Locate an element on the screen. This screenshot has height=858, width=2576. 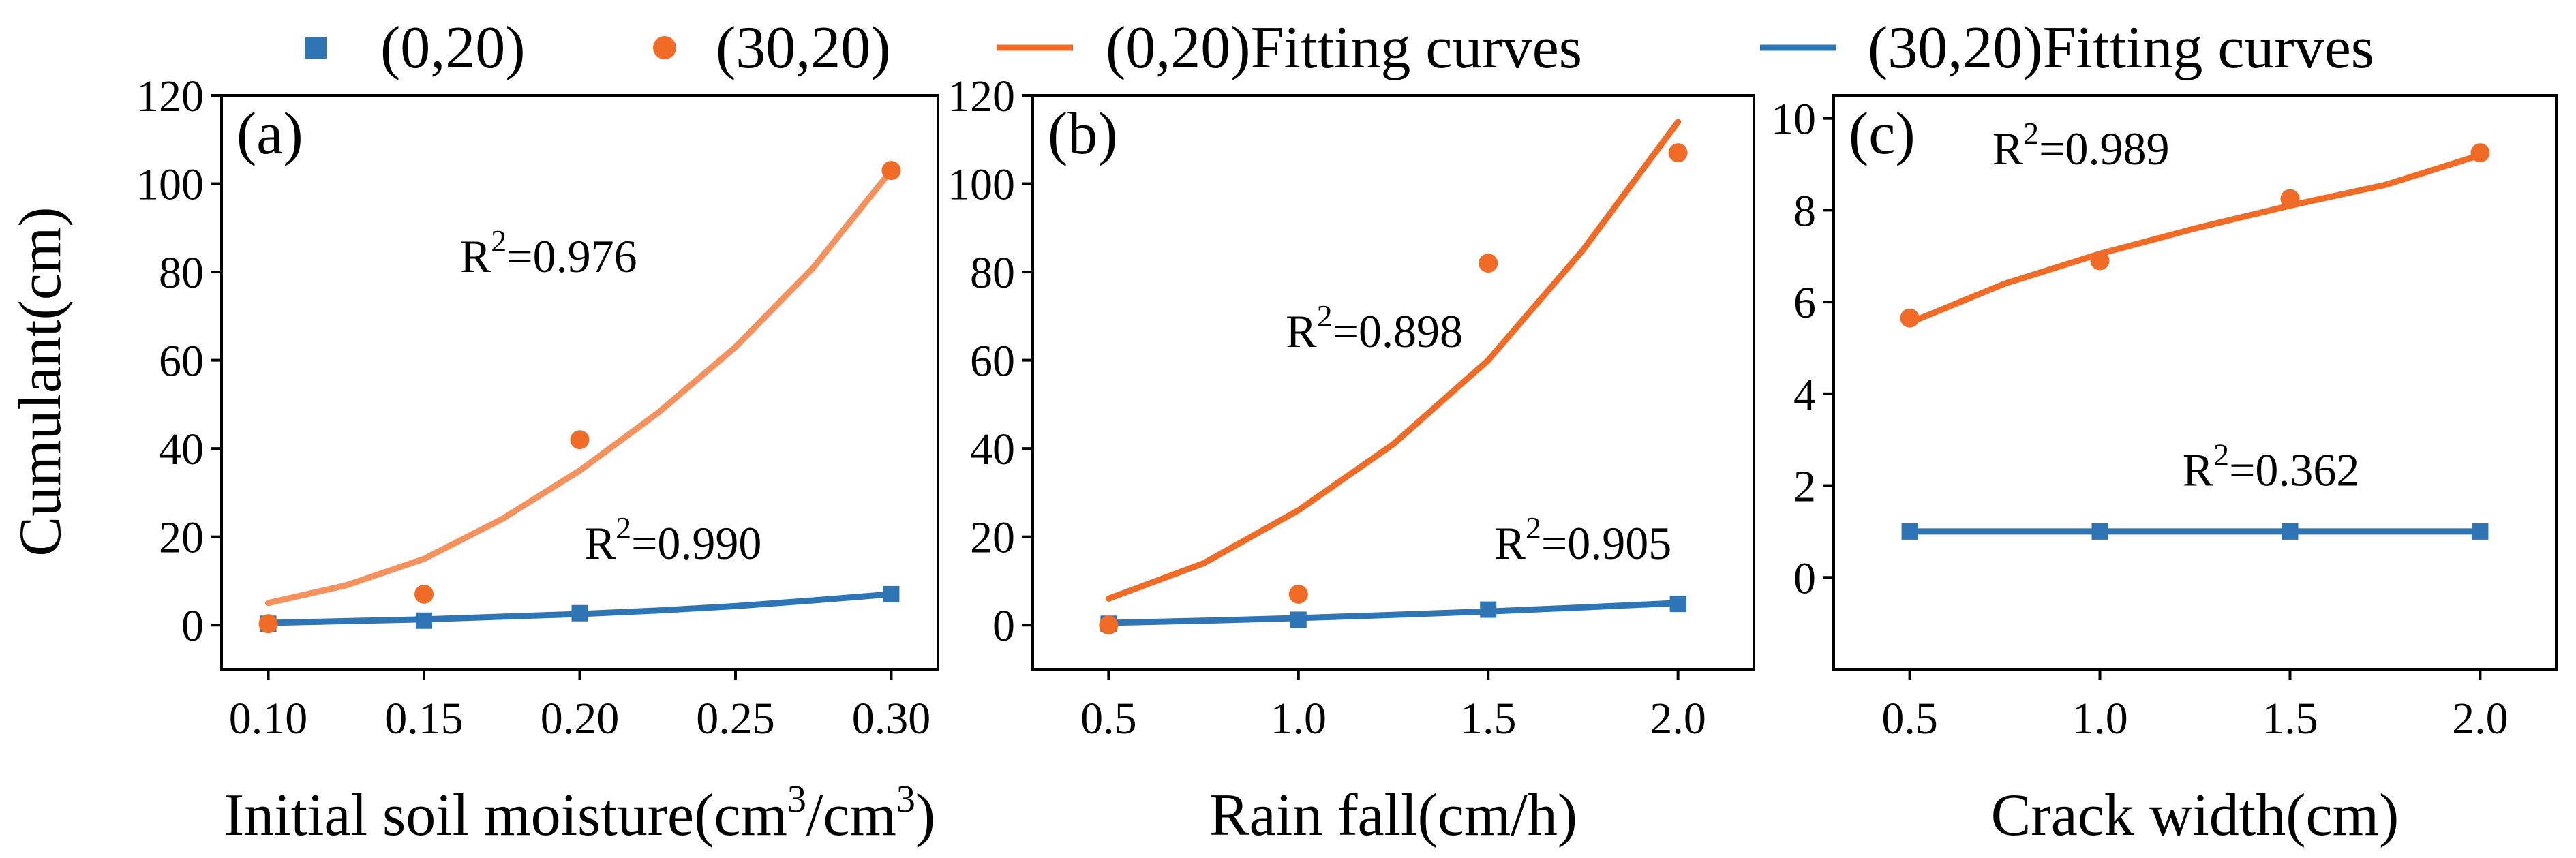
x-axis-label-part: Rain fall(cm/h) is located at coordinates (1393, 815).